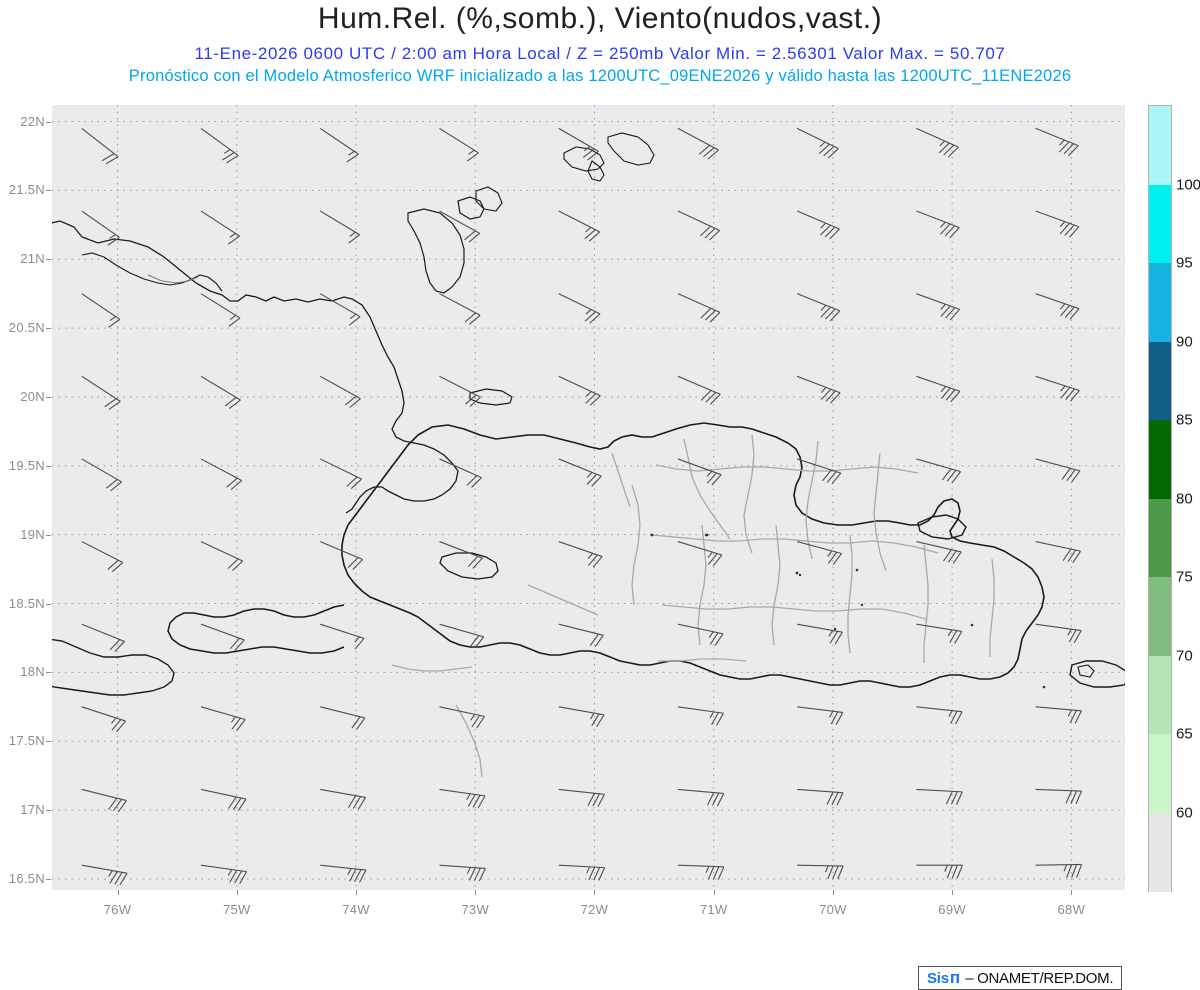  Describe the element at coordinates (1184, 734) in the screenshot. I see `colorbar-tick-label: 65` at that location.